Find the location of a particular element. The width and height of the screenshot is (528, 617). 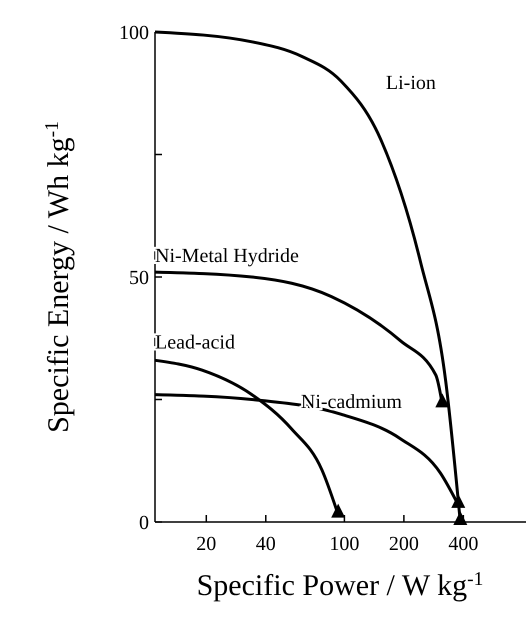

series-label: Ni-cadmium is located at coordinates (351, 402).